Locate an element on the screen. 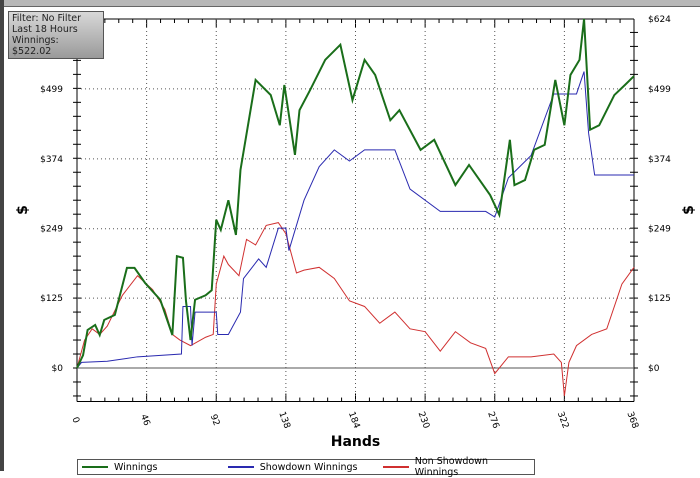 Image resolution: width=700 pixels, height=478 pixels. y-tick-label-left: $125 is located at coordinates (51, 299).